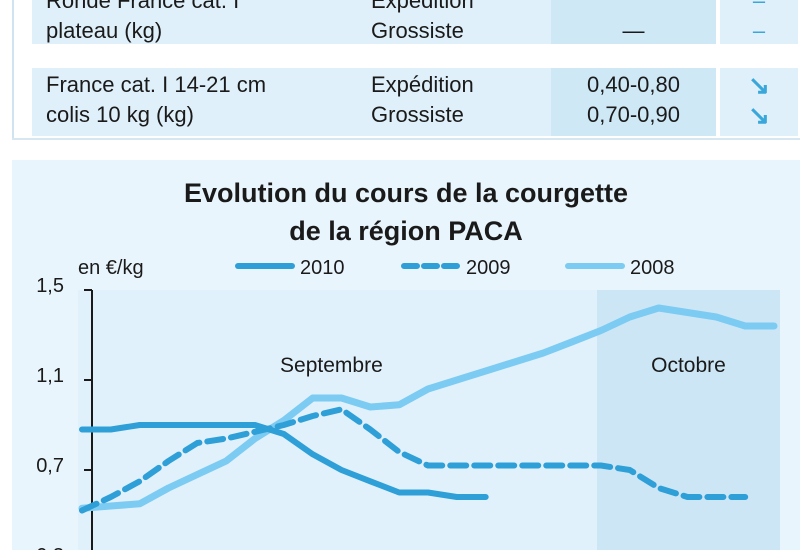  What do you see at coordinates (111, 268) in the screenshot?
I see `y-axis-label: en €/kg` at bounding box center [111, 268].